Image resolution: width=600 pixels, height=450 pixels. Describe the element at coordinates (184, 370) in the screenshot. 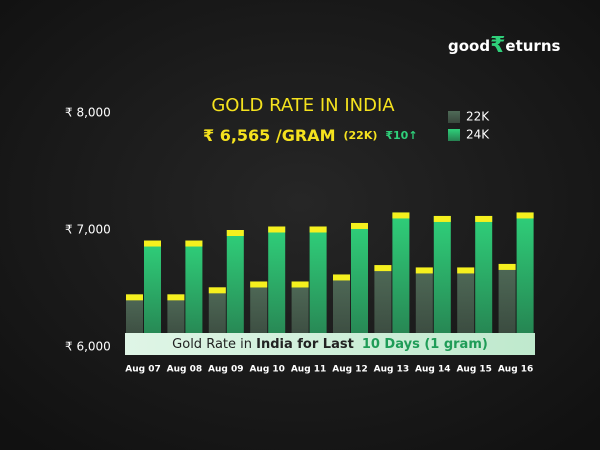

I see `x-tick-label: Aug 08` at that location.